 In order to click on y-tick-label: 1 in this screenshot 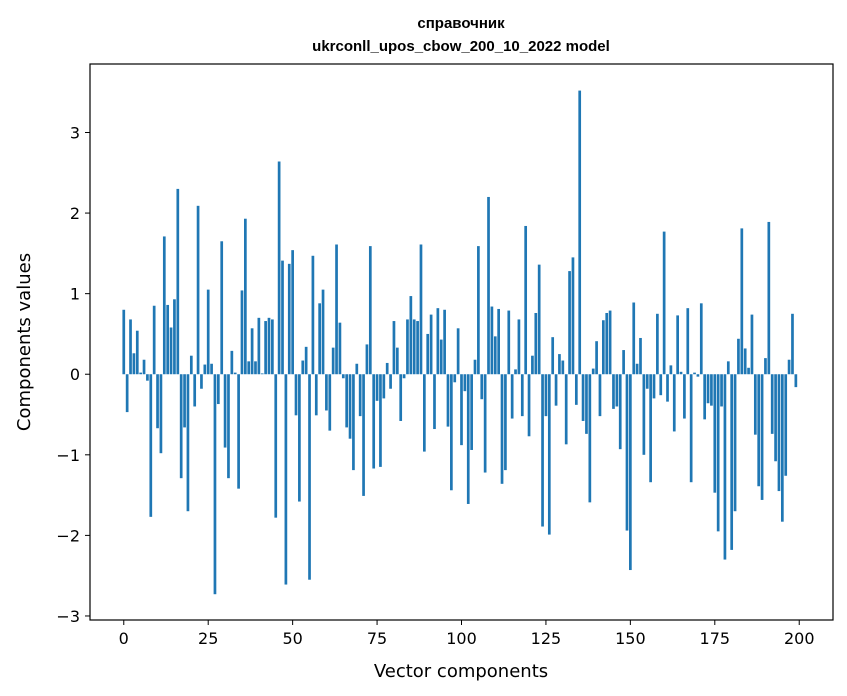, I will do `click(75, 294)`.